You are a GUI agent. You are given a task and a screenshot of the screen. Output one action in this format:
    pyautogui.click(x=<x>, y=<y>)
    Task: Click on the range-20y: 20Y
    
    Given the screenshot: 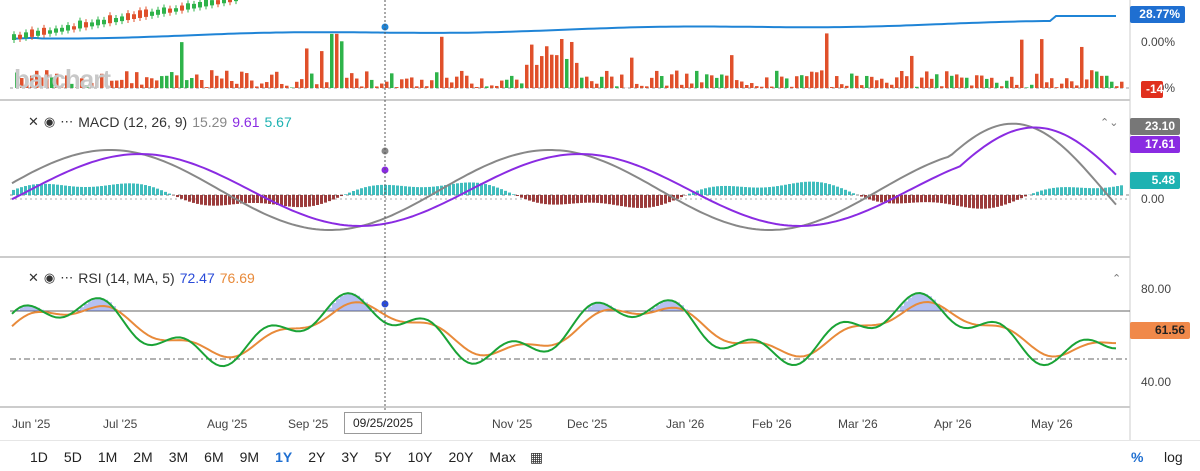 What is the action you would take?
    pyautogui.click(x=461, y=457)
    